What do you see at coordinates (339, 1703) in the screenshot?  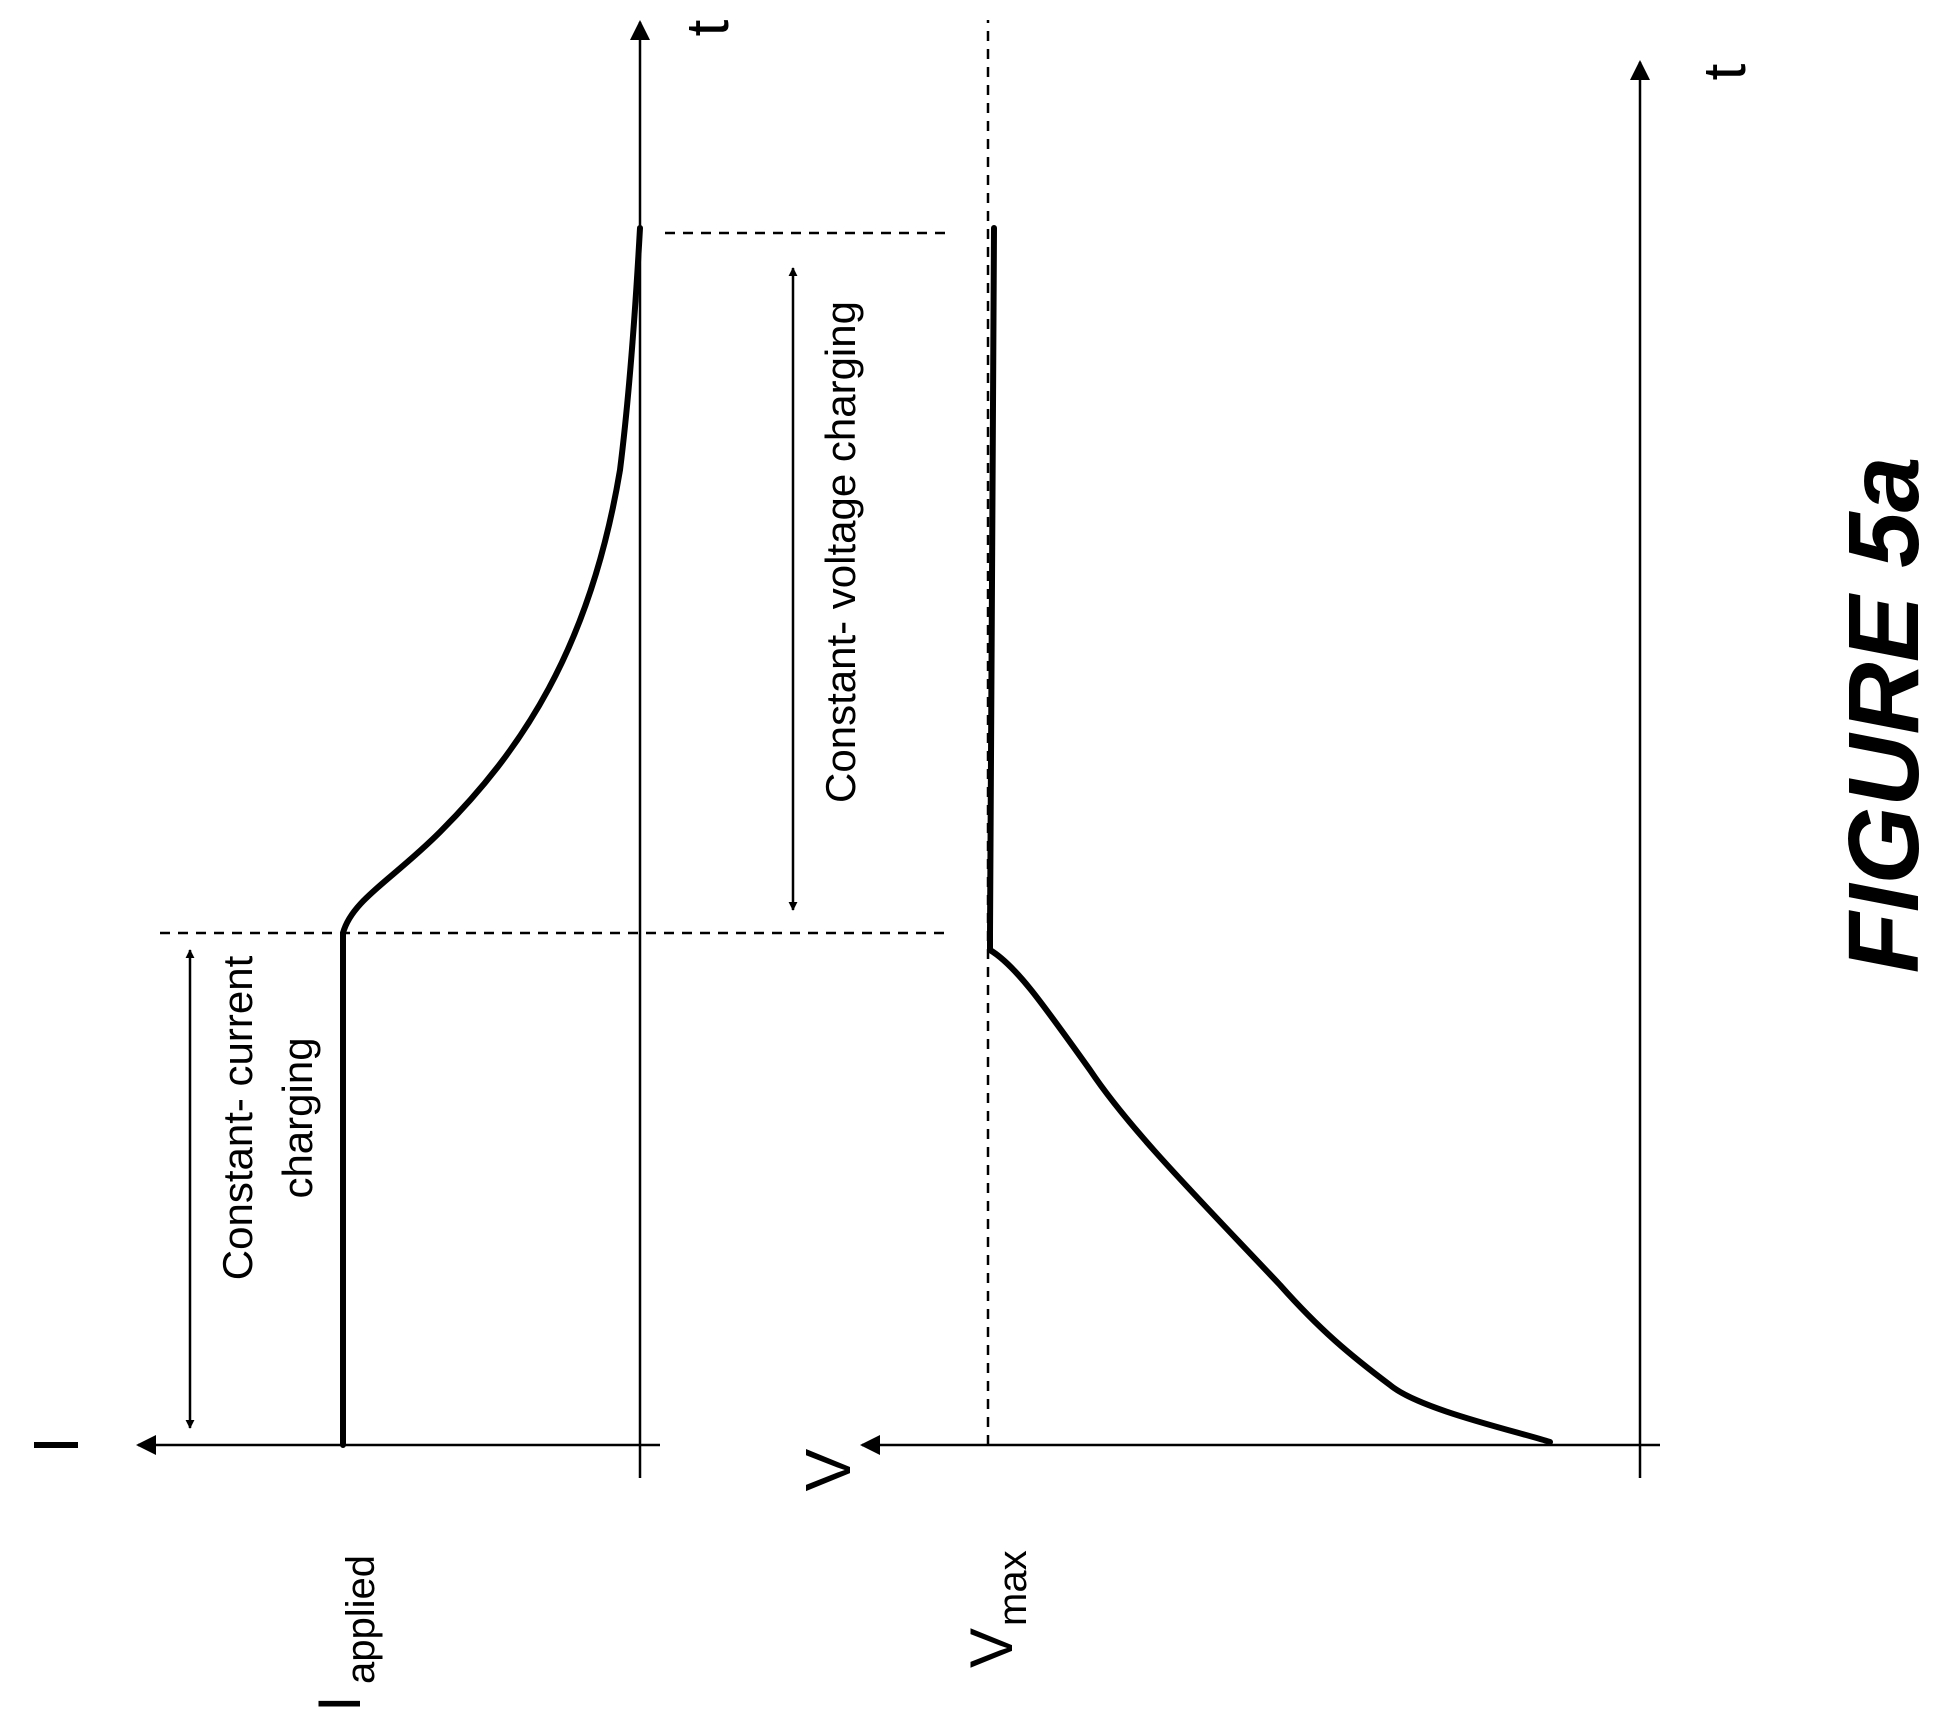 I see `current-level-label-main: I` at bounding box center [339, 1703].